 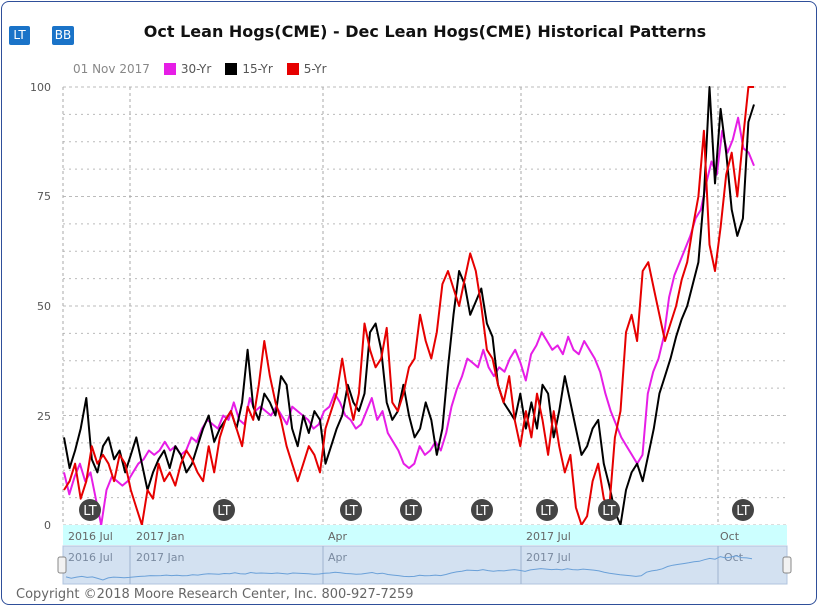 What do you see at coordinates (292, 69) in the screenshot?
I see `legend-swatch-5yr` at bounding box center [292, 69].